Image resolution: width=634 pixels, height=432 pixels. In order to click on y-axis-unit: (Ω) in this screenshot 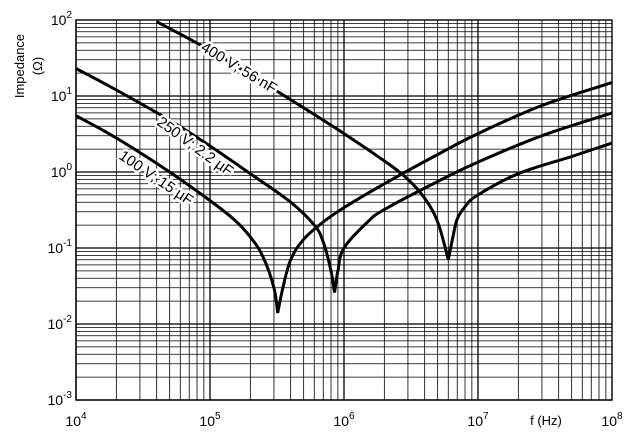, I will do `click(37, 66)`.